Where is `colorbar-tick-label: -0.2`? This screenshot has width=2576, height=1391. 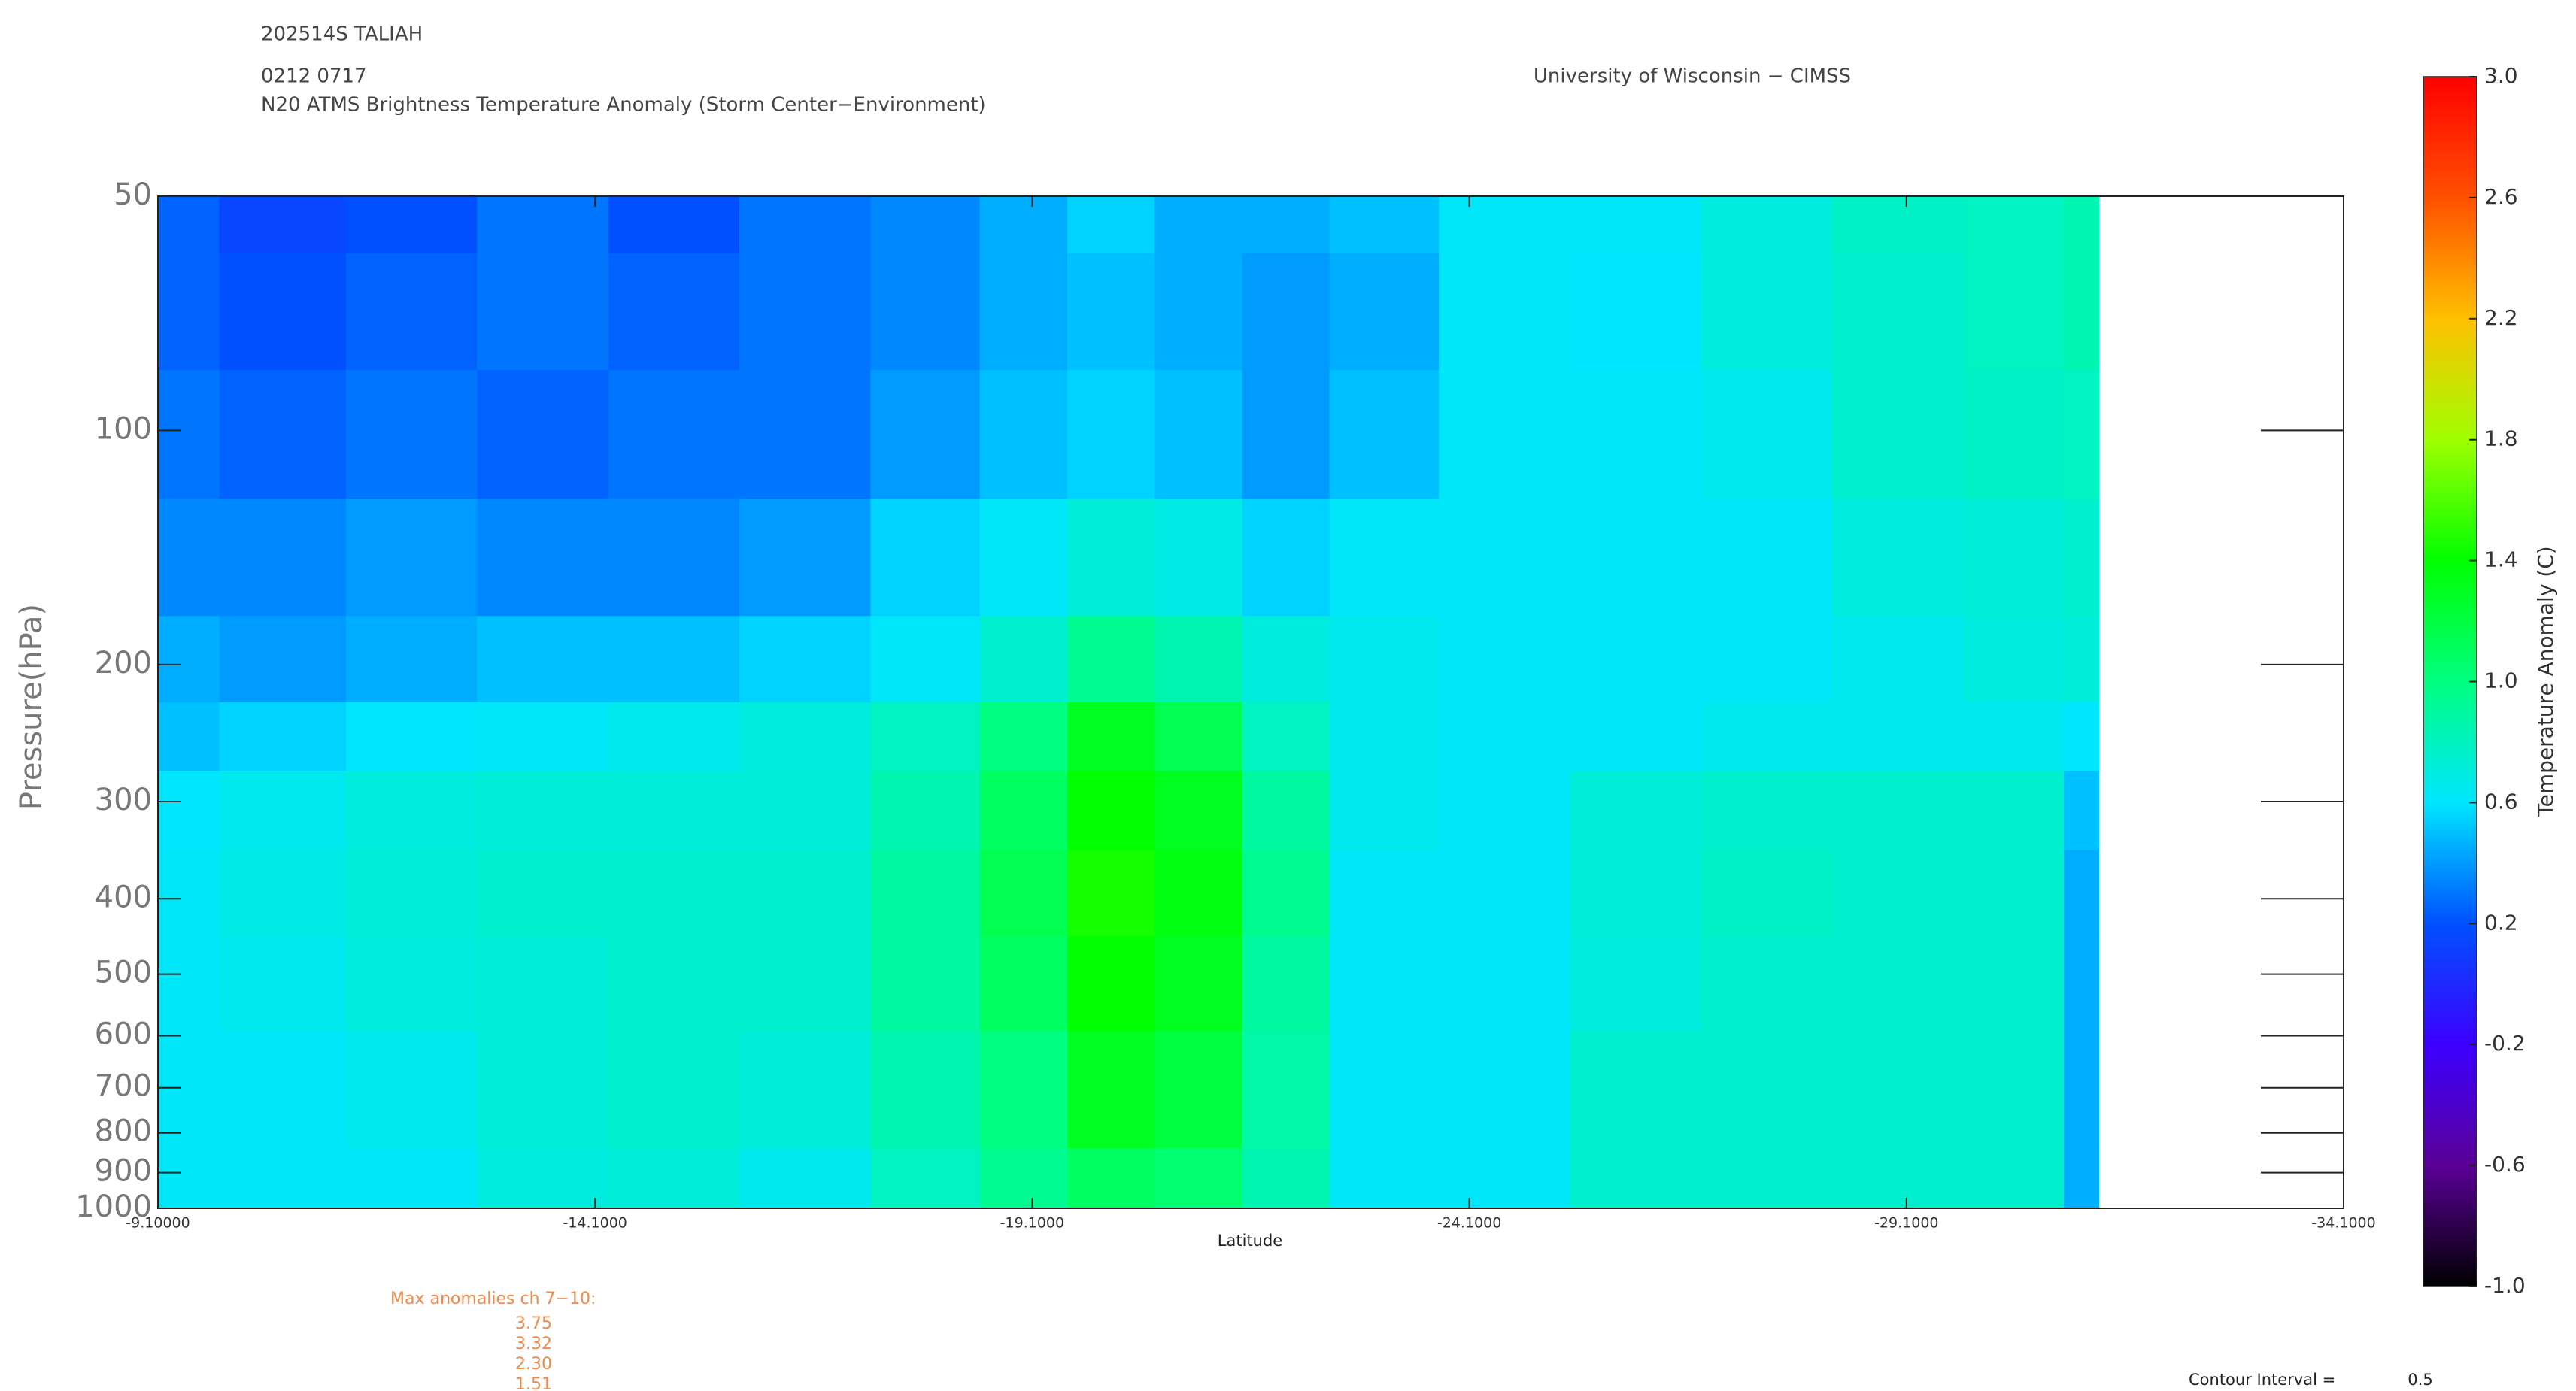
colorbar-tick-label: -0.2 is located at coordinates (2505, 1043).